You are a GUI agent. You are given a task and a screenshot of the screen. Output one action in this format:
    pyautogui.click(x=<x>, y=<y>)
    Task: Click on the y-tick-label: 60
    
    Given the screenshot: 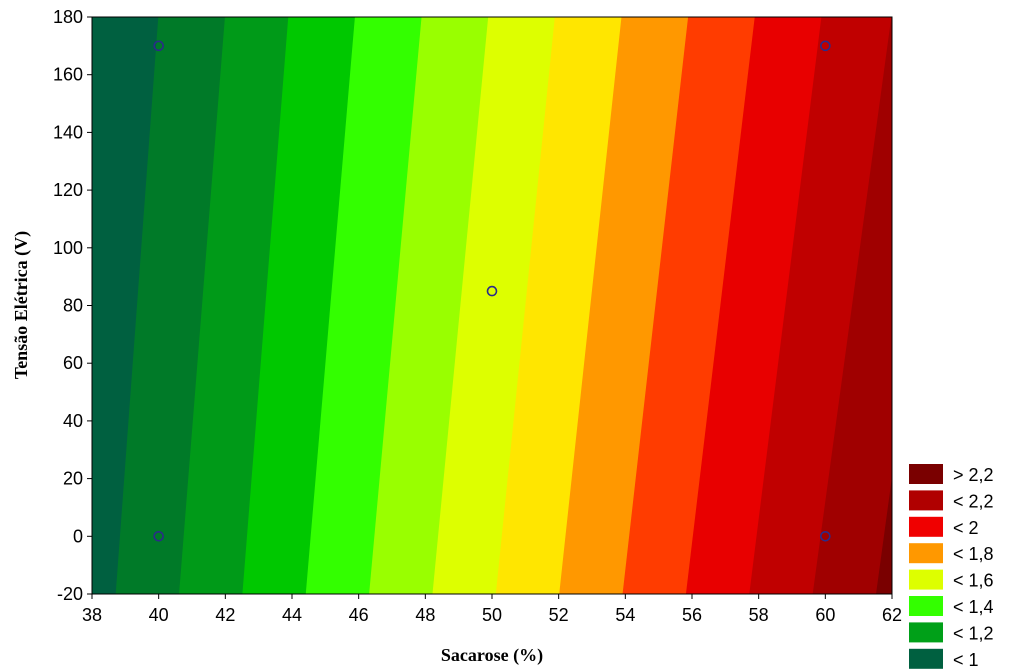 What is the action you would take?
    pyautogui.click(x=73, y=363)
    